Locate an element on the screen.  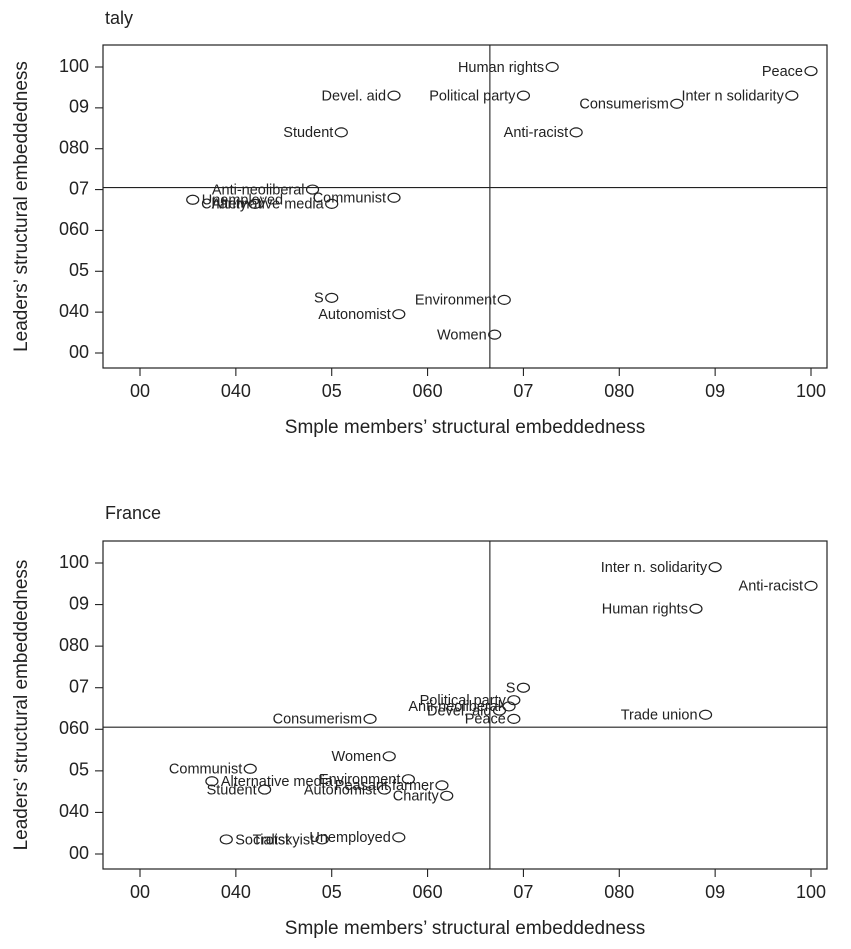
panel2-point-label: Consumerism is located at coordinates (317, 720).